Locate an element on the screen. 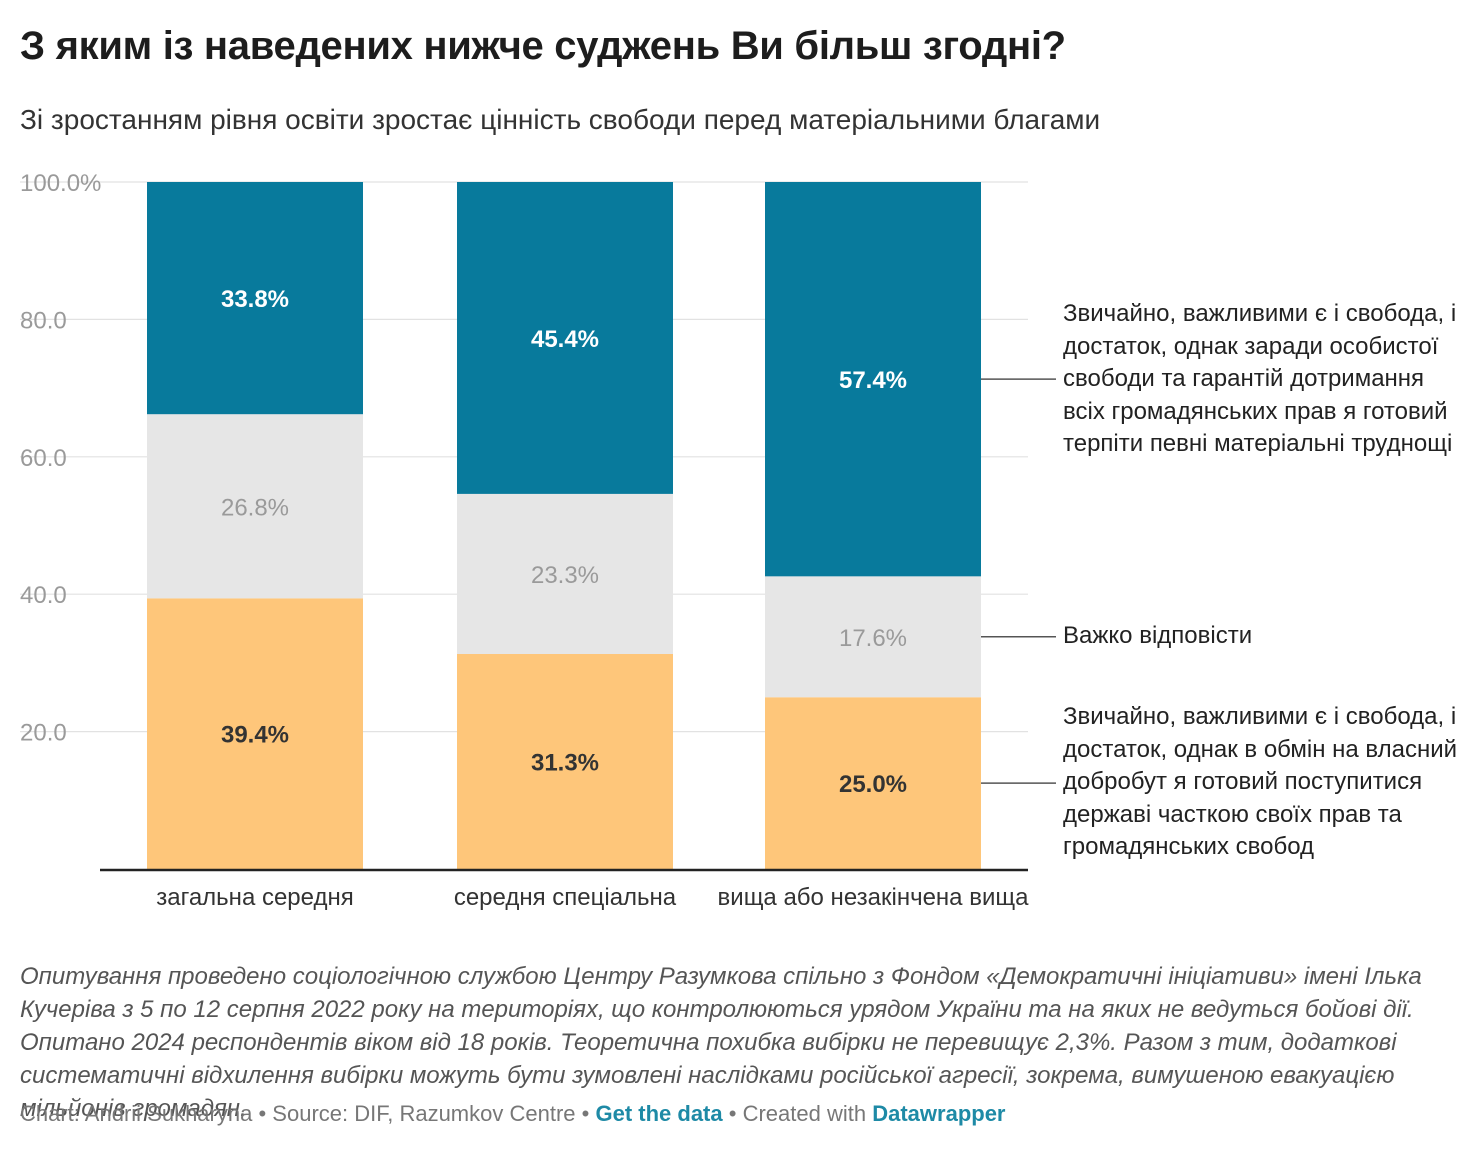 This screenshot has height=1151, width=1484. data-label: 23.3% is located at coordinates (565, 575).